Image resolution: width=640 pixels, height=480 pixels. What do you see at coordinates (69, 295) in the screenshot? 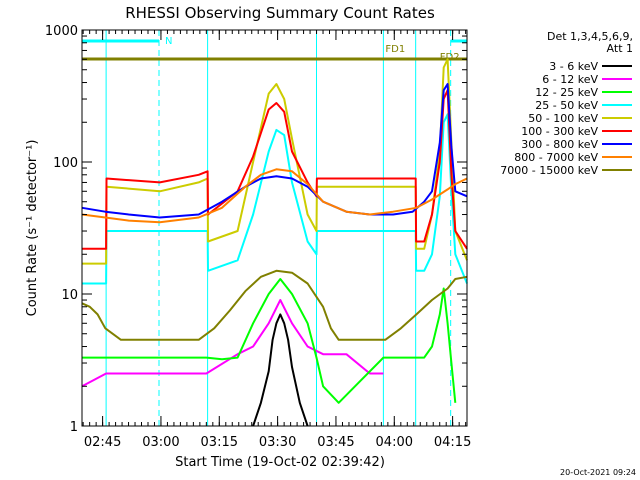
I see `y-tick-label: 10` at bounding box center [69, 295].